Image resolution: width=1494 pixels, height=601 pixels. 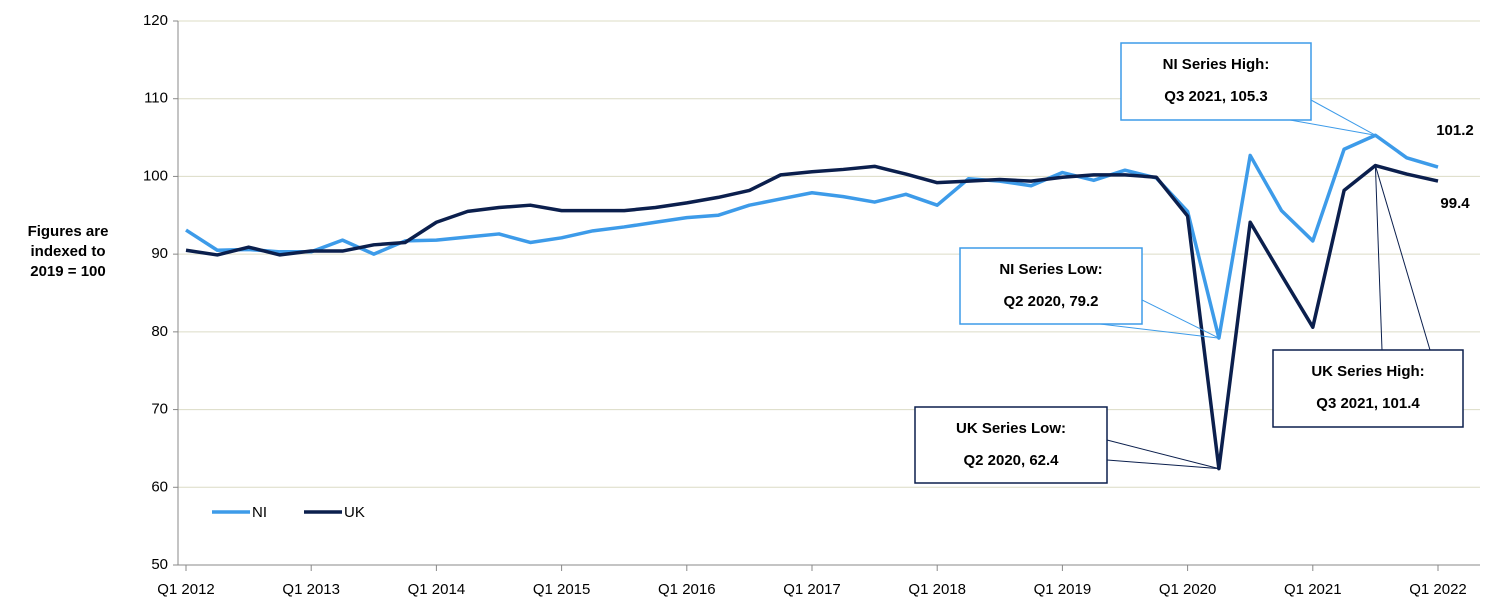 I want to click on x-tick-label: Q1 2014, so click(x=437, y=589).